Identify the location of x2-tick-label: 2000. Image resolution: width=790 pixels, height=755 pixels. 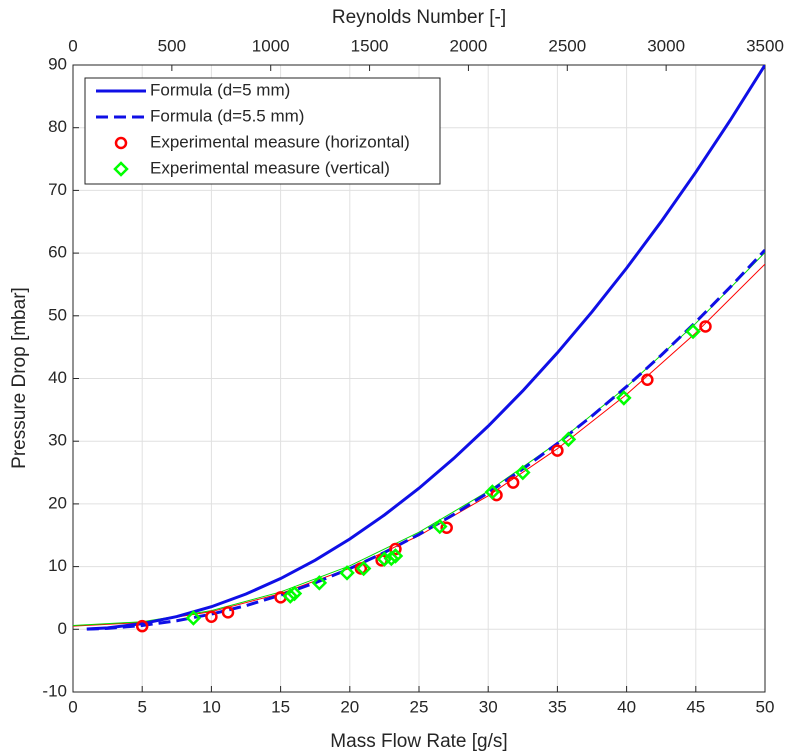
(469, 45).